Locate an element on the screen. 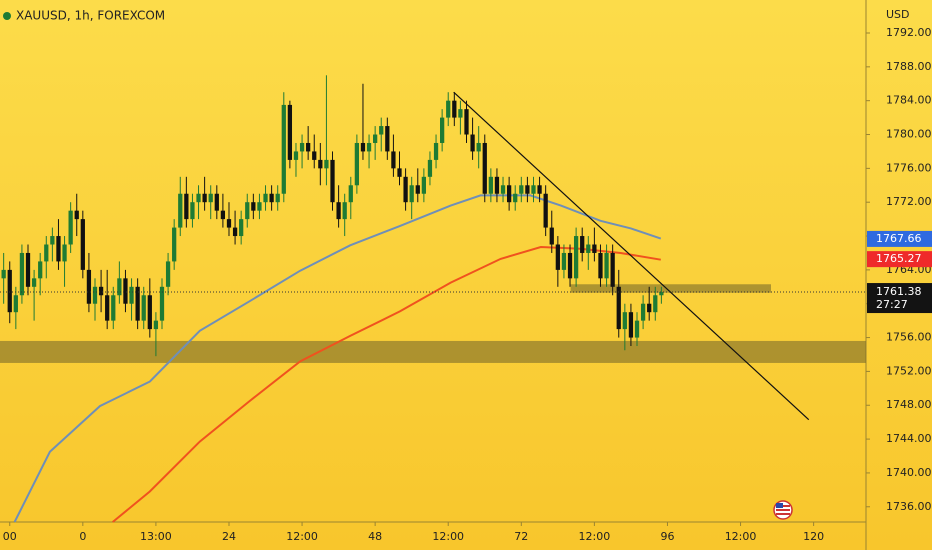 The width and height of the screenshot is (932, 550). flag-icon is located at coordinates (783, 510).